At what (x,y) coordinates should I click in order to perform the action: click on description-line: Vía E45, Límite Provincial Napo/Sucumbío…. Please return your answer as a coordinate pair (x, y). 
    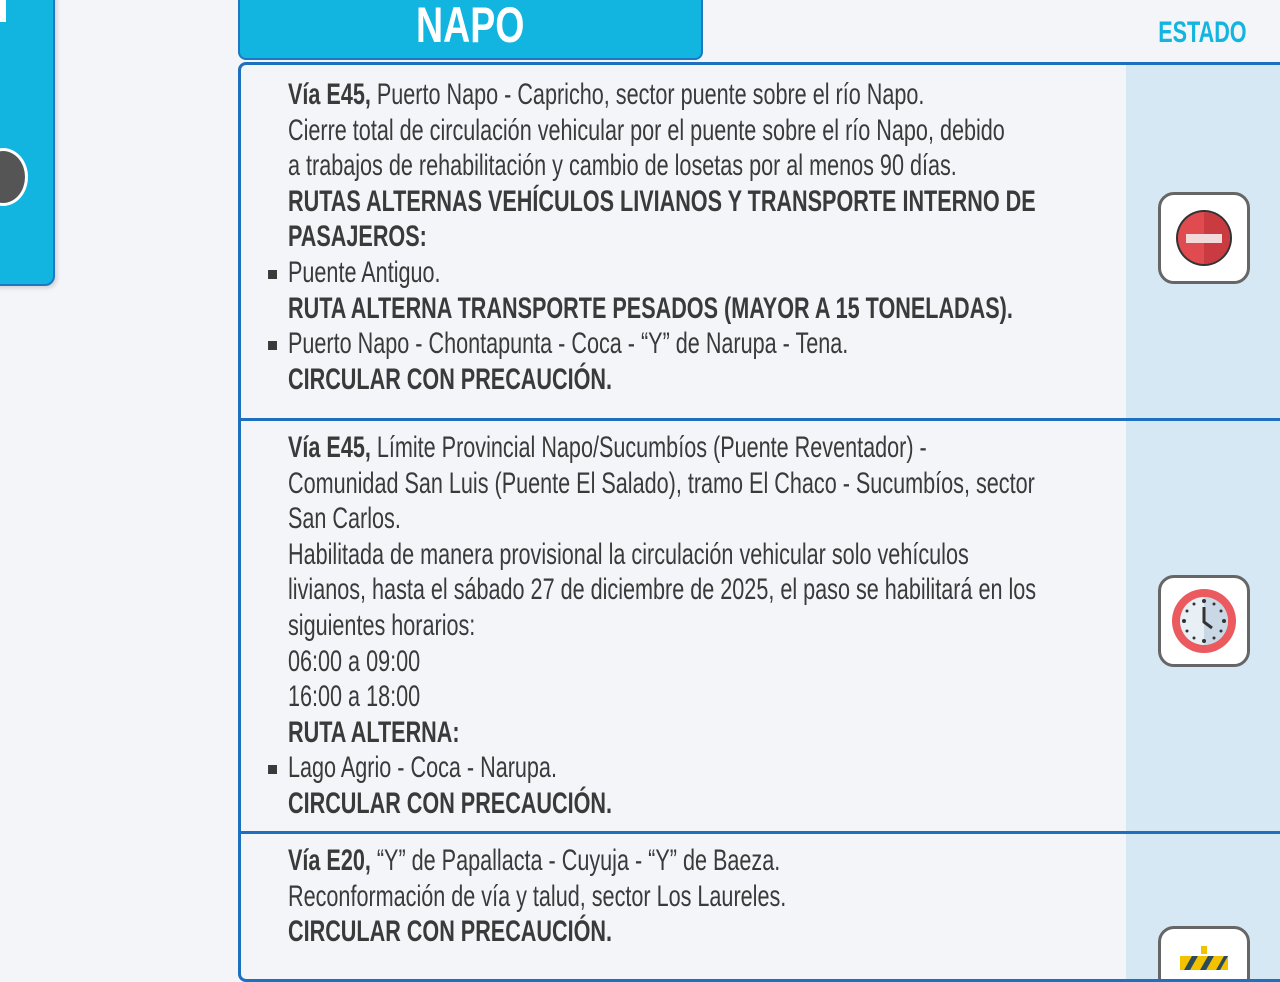
    Looking at the image, I should click on (662, 448).